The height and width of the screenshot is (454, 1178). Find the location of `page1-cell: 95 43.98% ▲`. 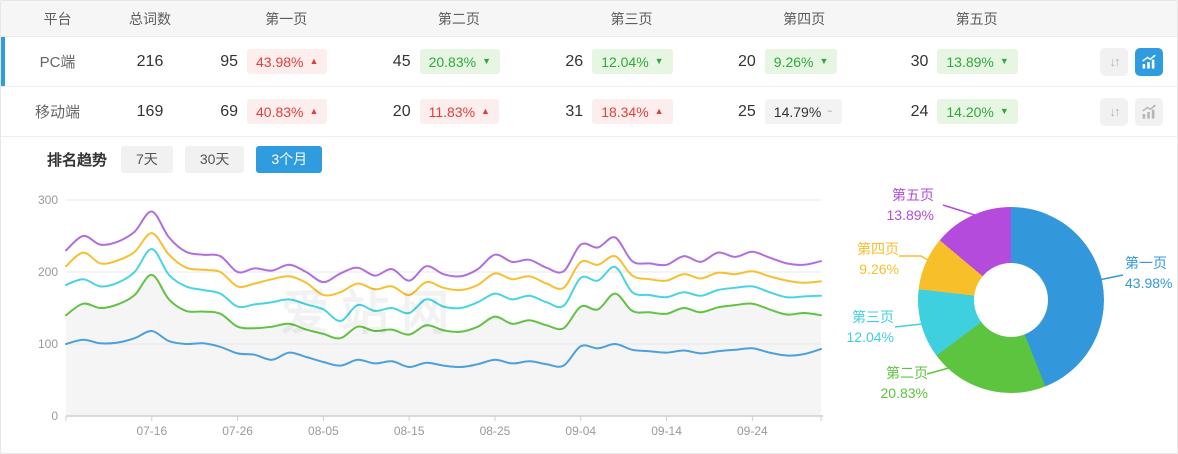

page1-cell: 95 43.98% ▲ is located at coordinates (286, 61).